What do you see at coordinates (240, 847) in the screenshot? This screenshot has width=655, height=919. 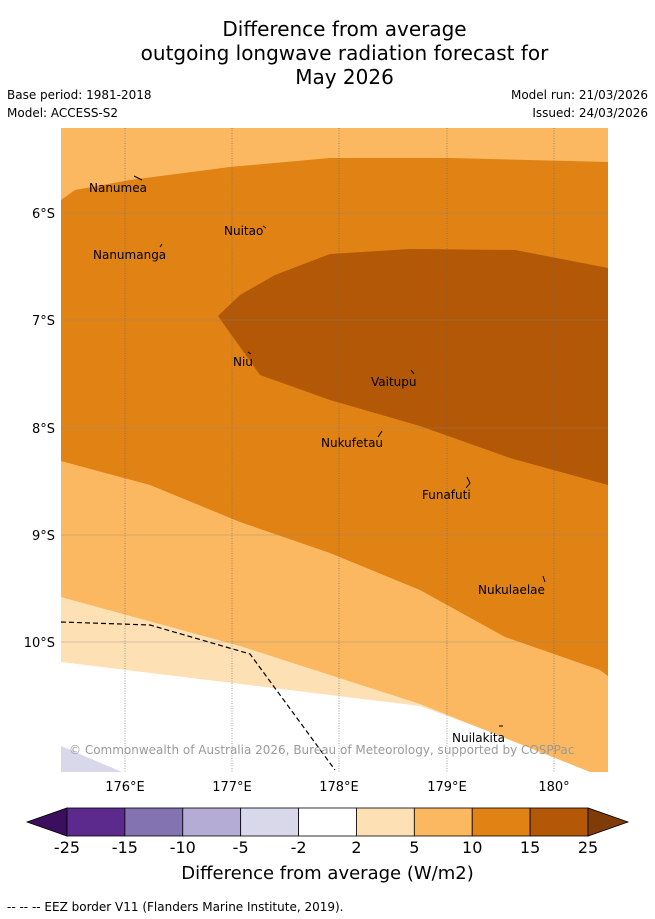 I see `colorbar-tick-label: -5` at bounding box center [240, 847].